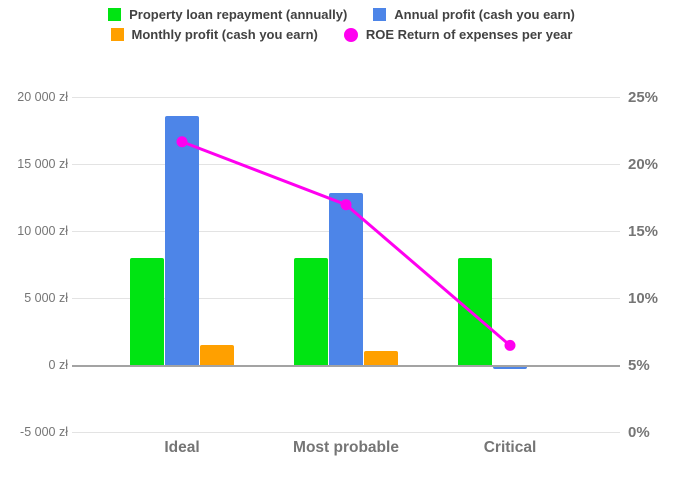 The height and width of the screenshot is (478, 683). I want to click on legend-item-annual-profit: Annual profit (cash you earn), so click(474, 14).